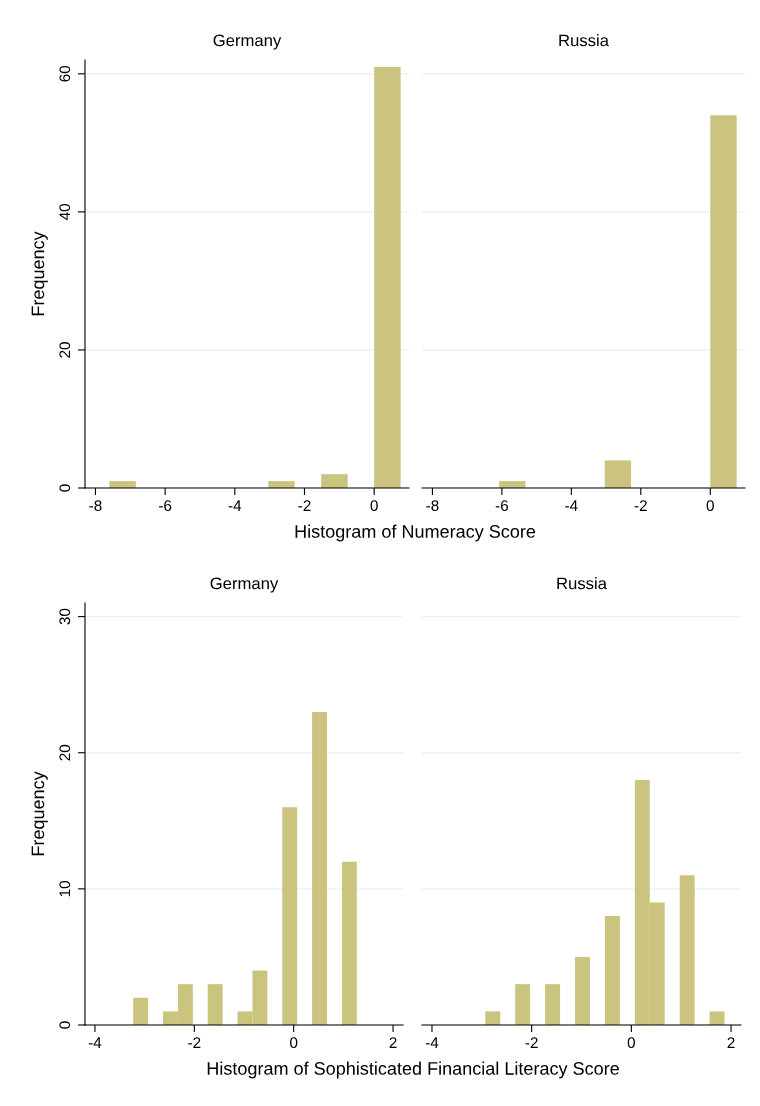 This screenshot has height=1106, width=760. I want to click on y-tick-label: 10, so click(65, 888).